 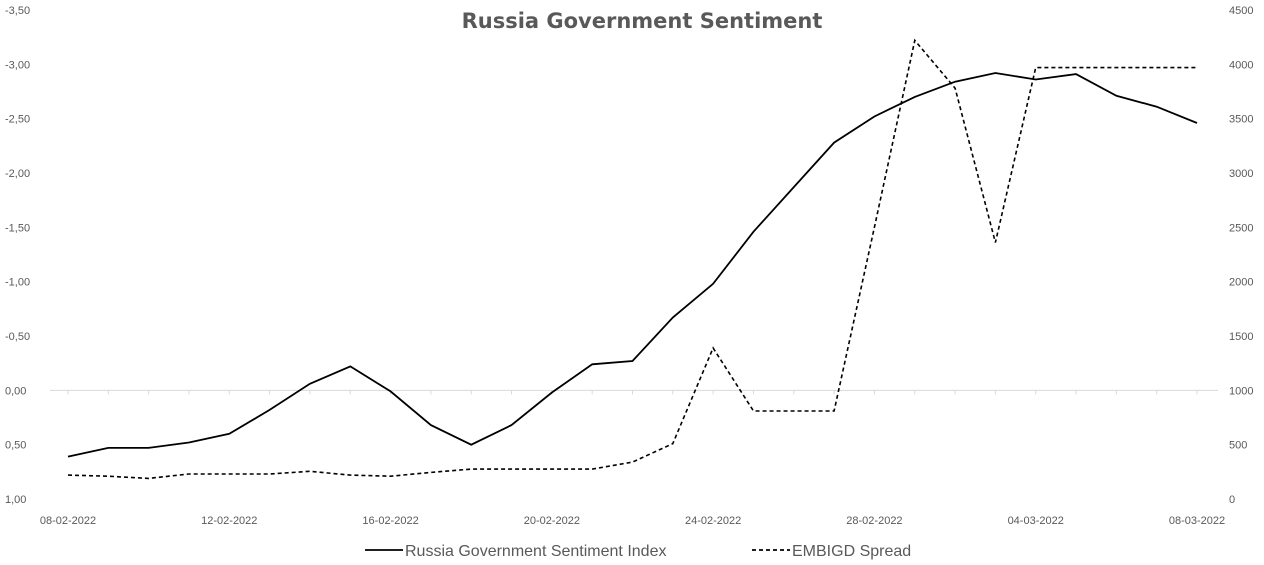 I want to click on x-axis-tick-label: 08-03-2022, so click(x=1197, y=521).